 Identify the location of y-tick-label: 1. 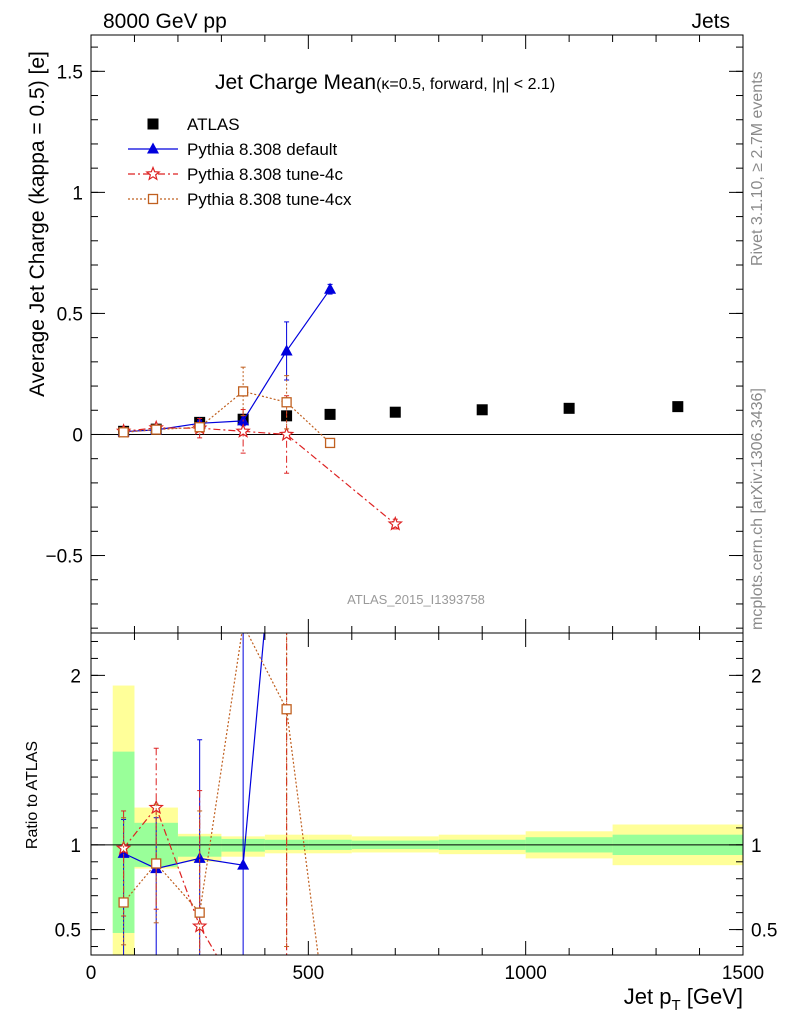
(77, 193).